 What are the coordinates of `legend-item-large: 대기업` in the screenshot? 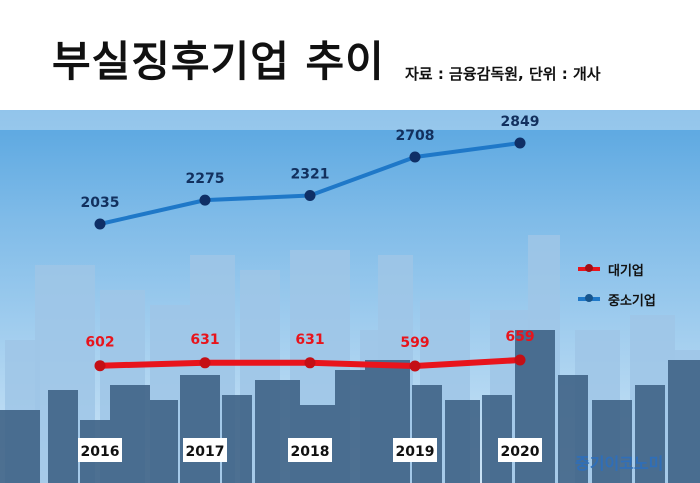 It's located at (617, 269).